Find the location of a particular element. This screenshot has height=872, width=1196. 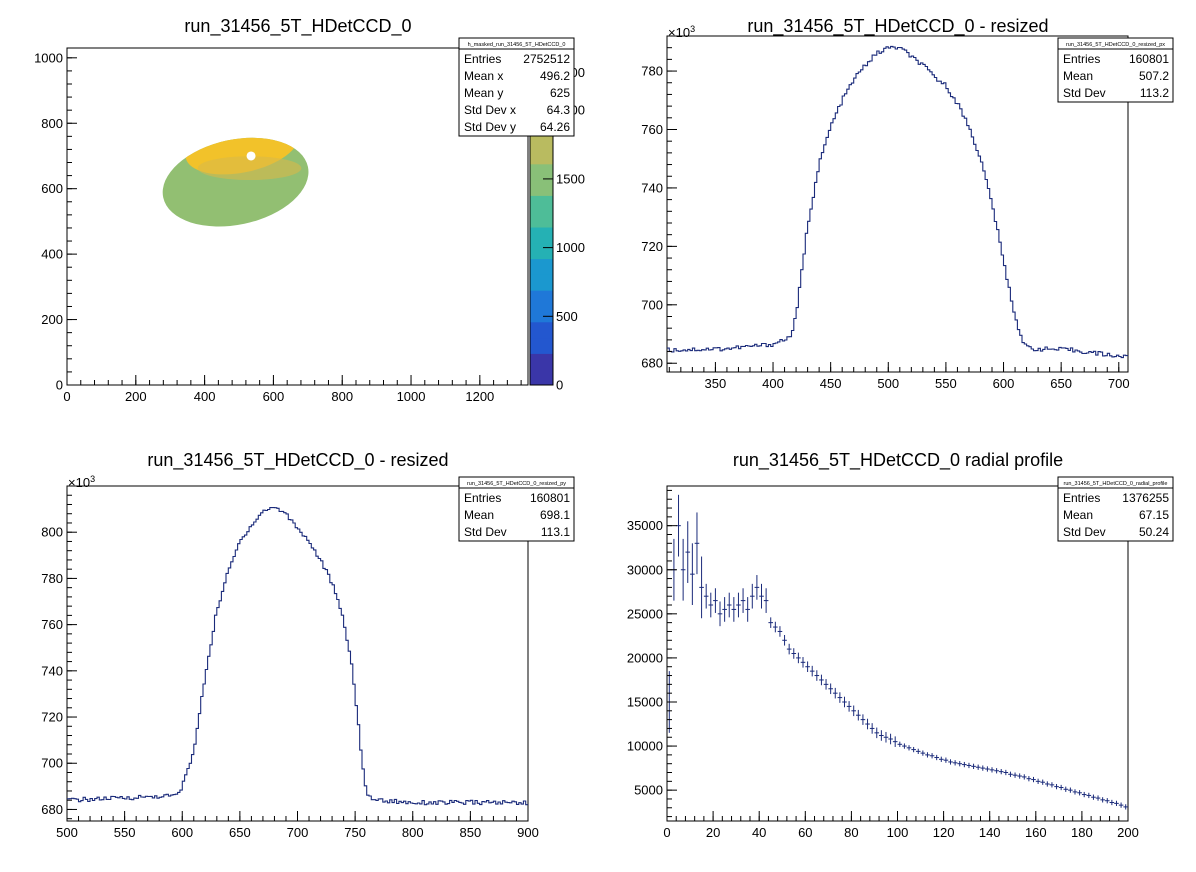

stats-value: 50.24 is located at coordinates (1154, 532).